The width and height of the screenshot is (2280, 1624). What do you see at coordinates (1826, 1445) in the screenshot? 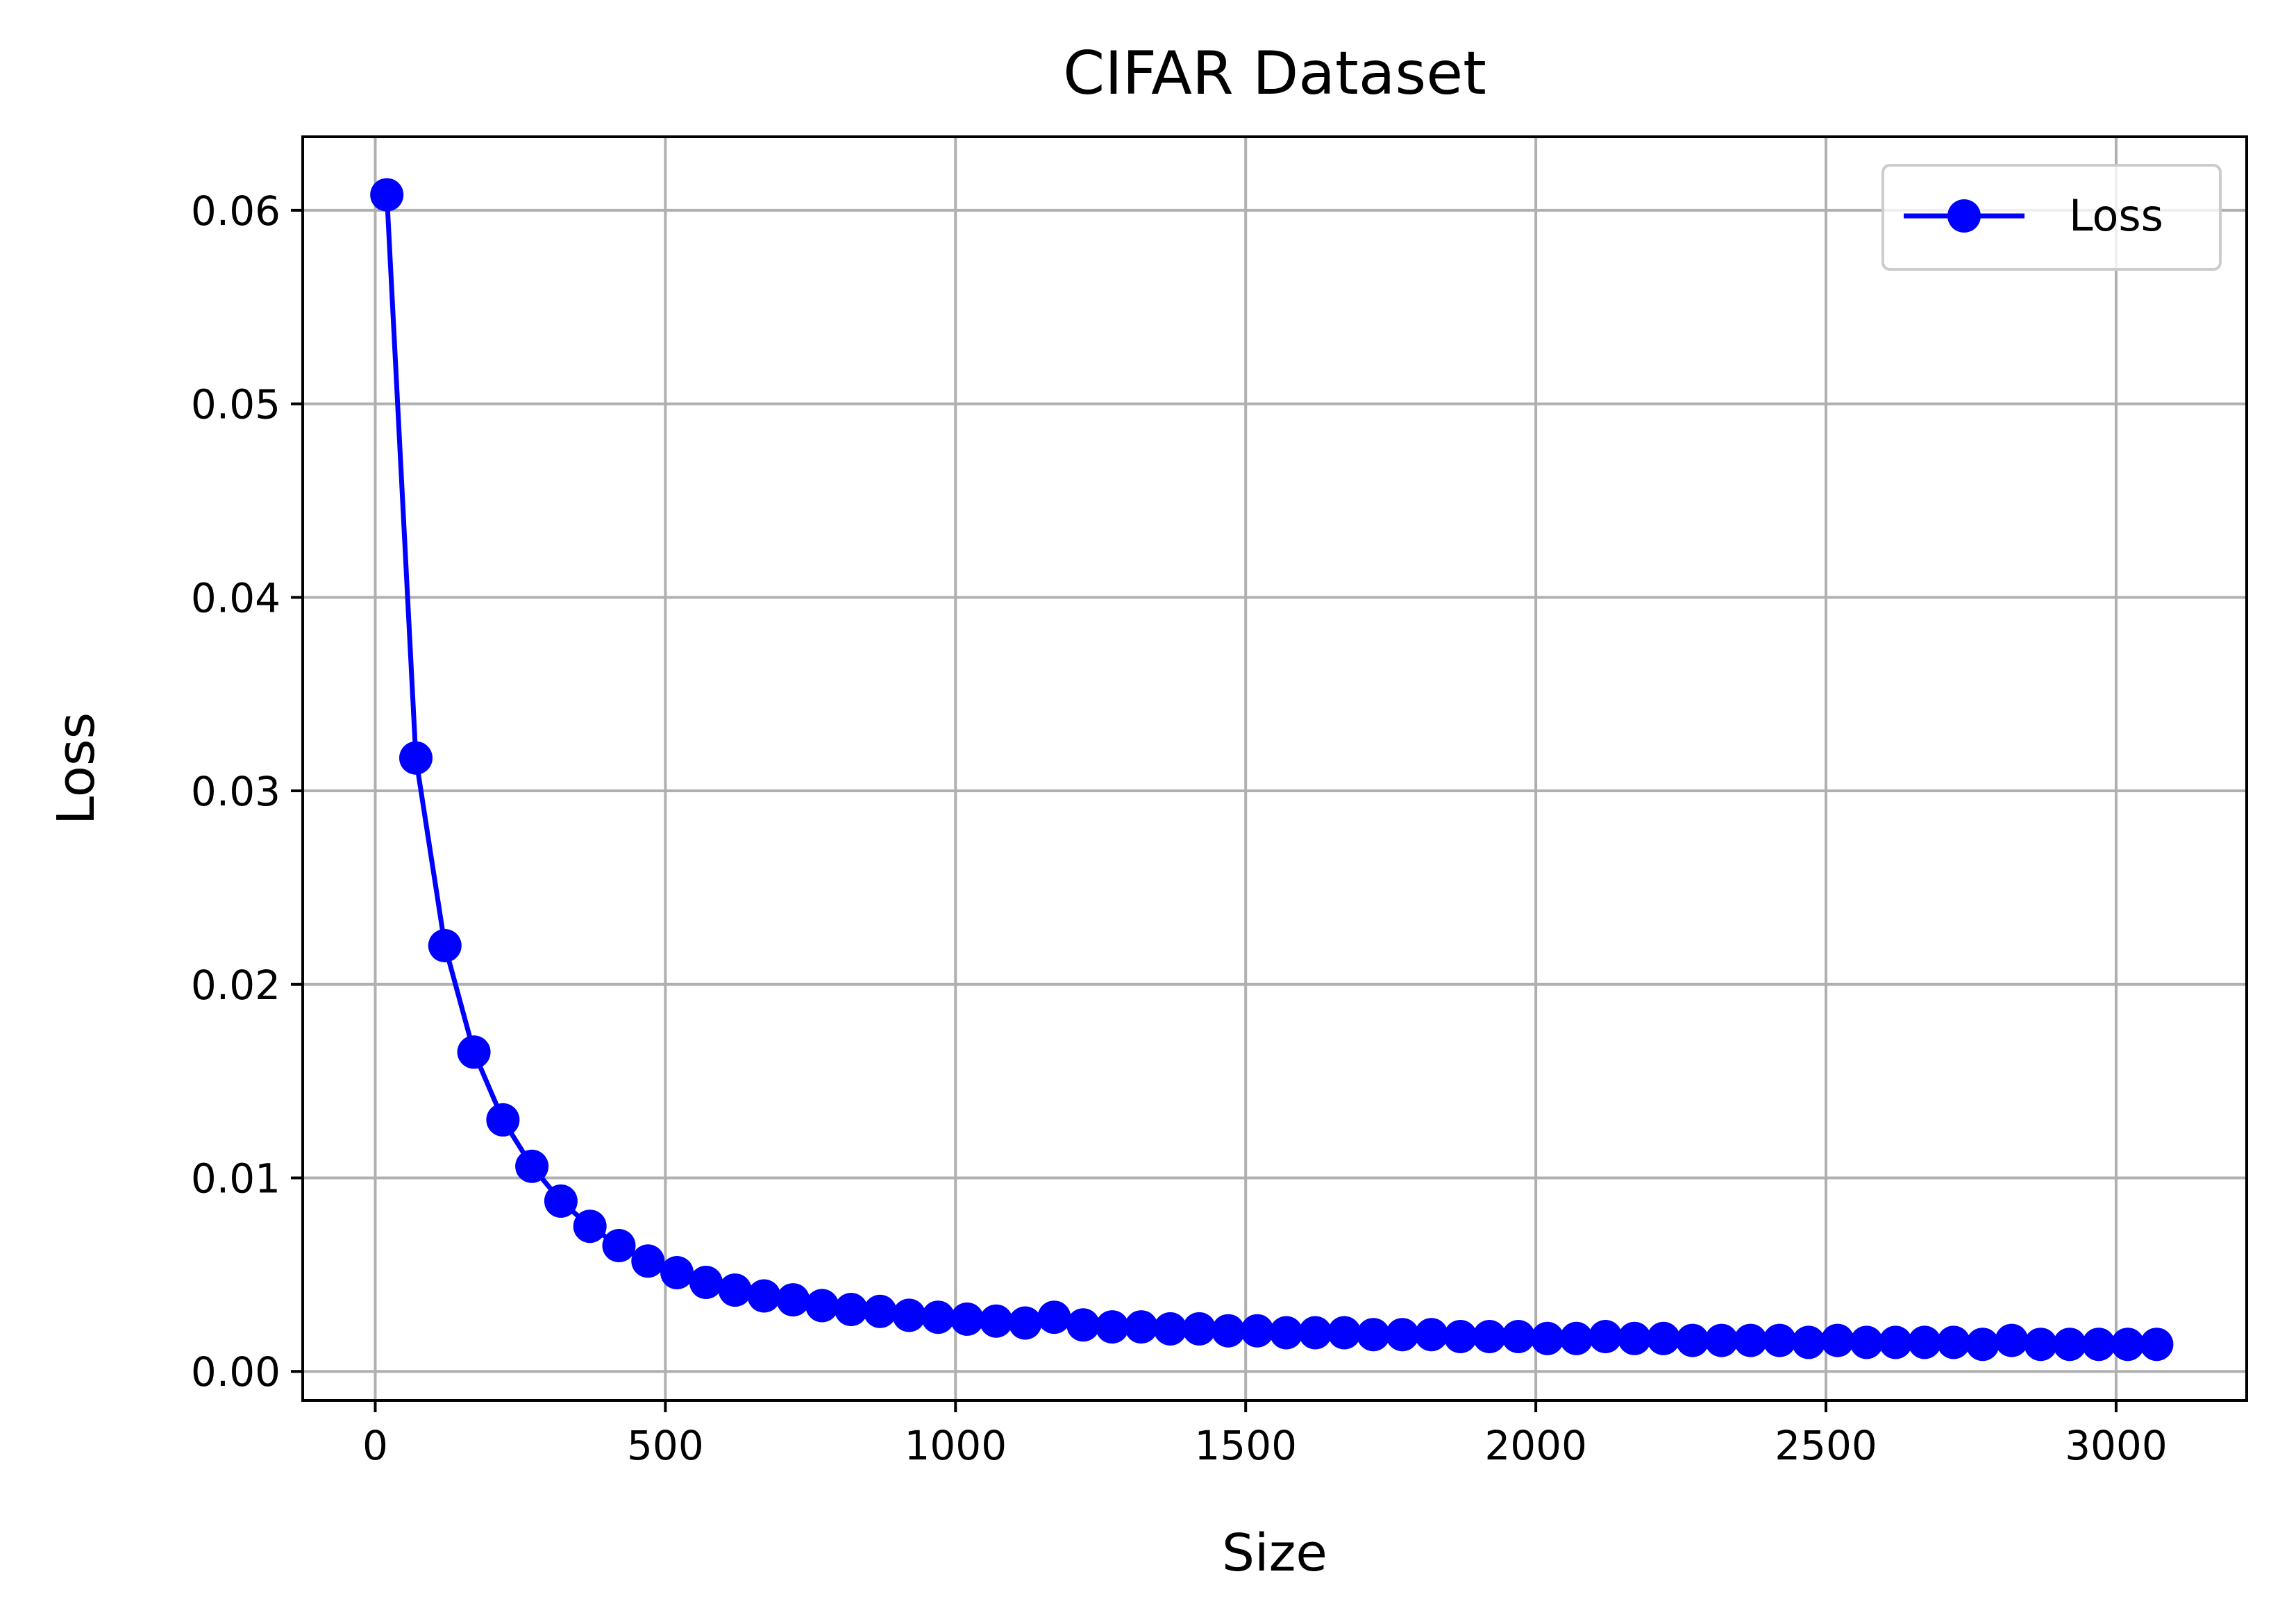
I see `x-tick-label: 2500` at bounding box center [1826, 1445].